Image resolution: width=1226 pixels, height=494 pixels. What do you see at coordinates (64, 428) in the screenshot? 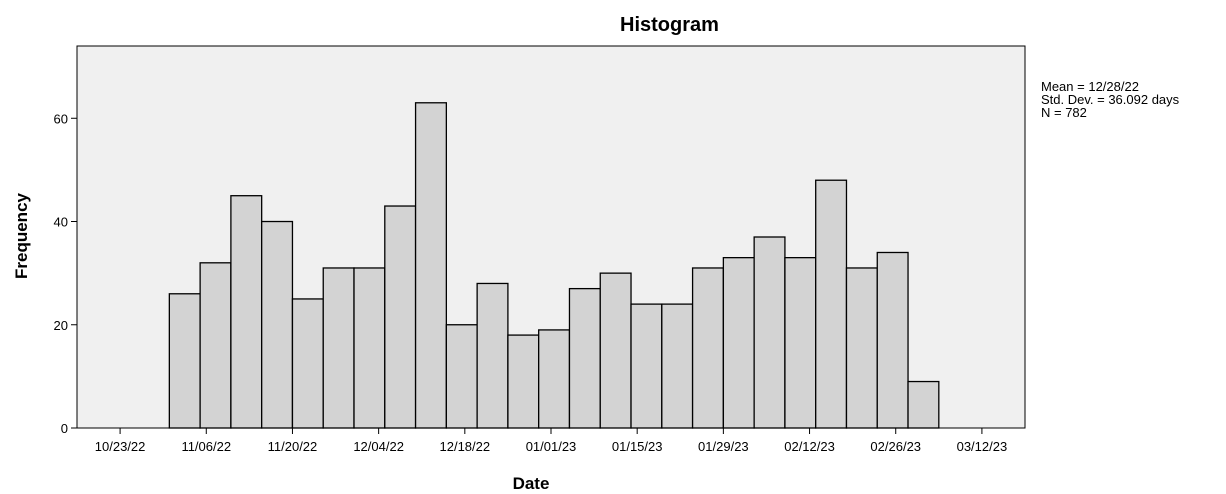
I see `y-tick-label: 0` at bounding box center [64, 428].